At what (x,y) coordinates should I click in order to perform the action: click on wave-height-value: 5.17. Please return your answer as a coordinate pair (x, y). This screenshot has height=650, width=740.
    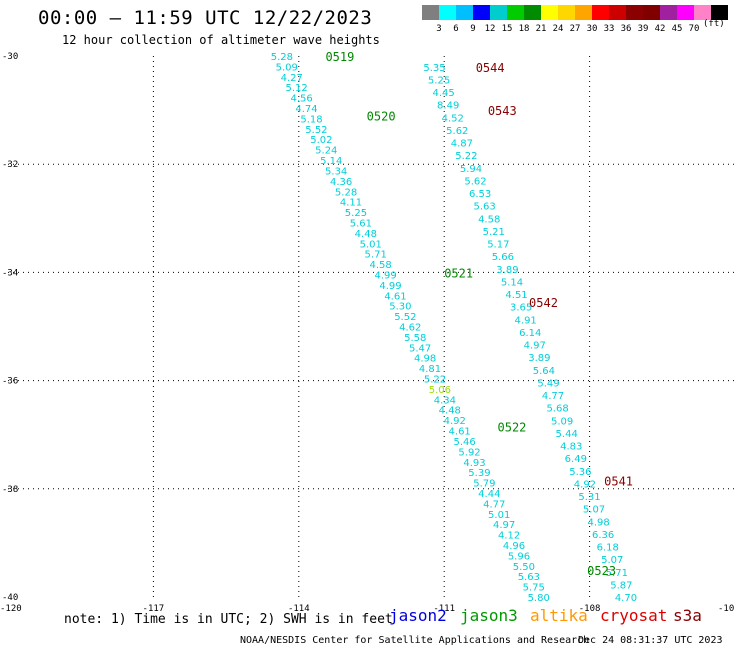
    Looking at the image, I should click on (498, 245).